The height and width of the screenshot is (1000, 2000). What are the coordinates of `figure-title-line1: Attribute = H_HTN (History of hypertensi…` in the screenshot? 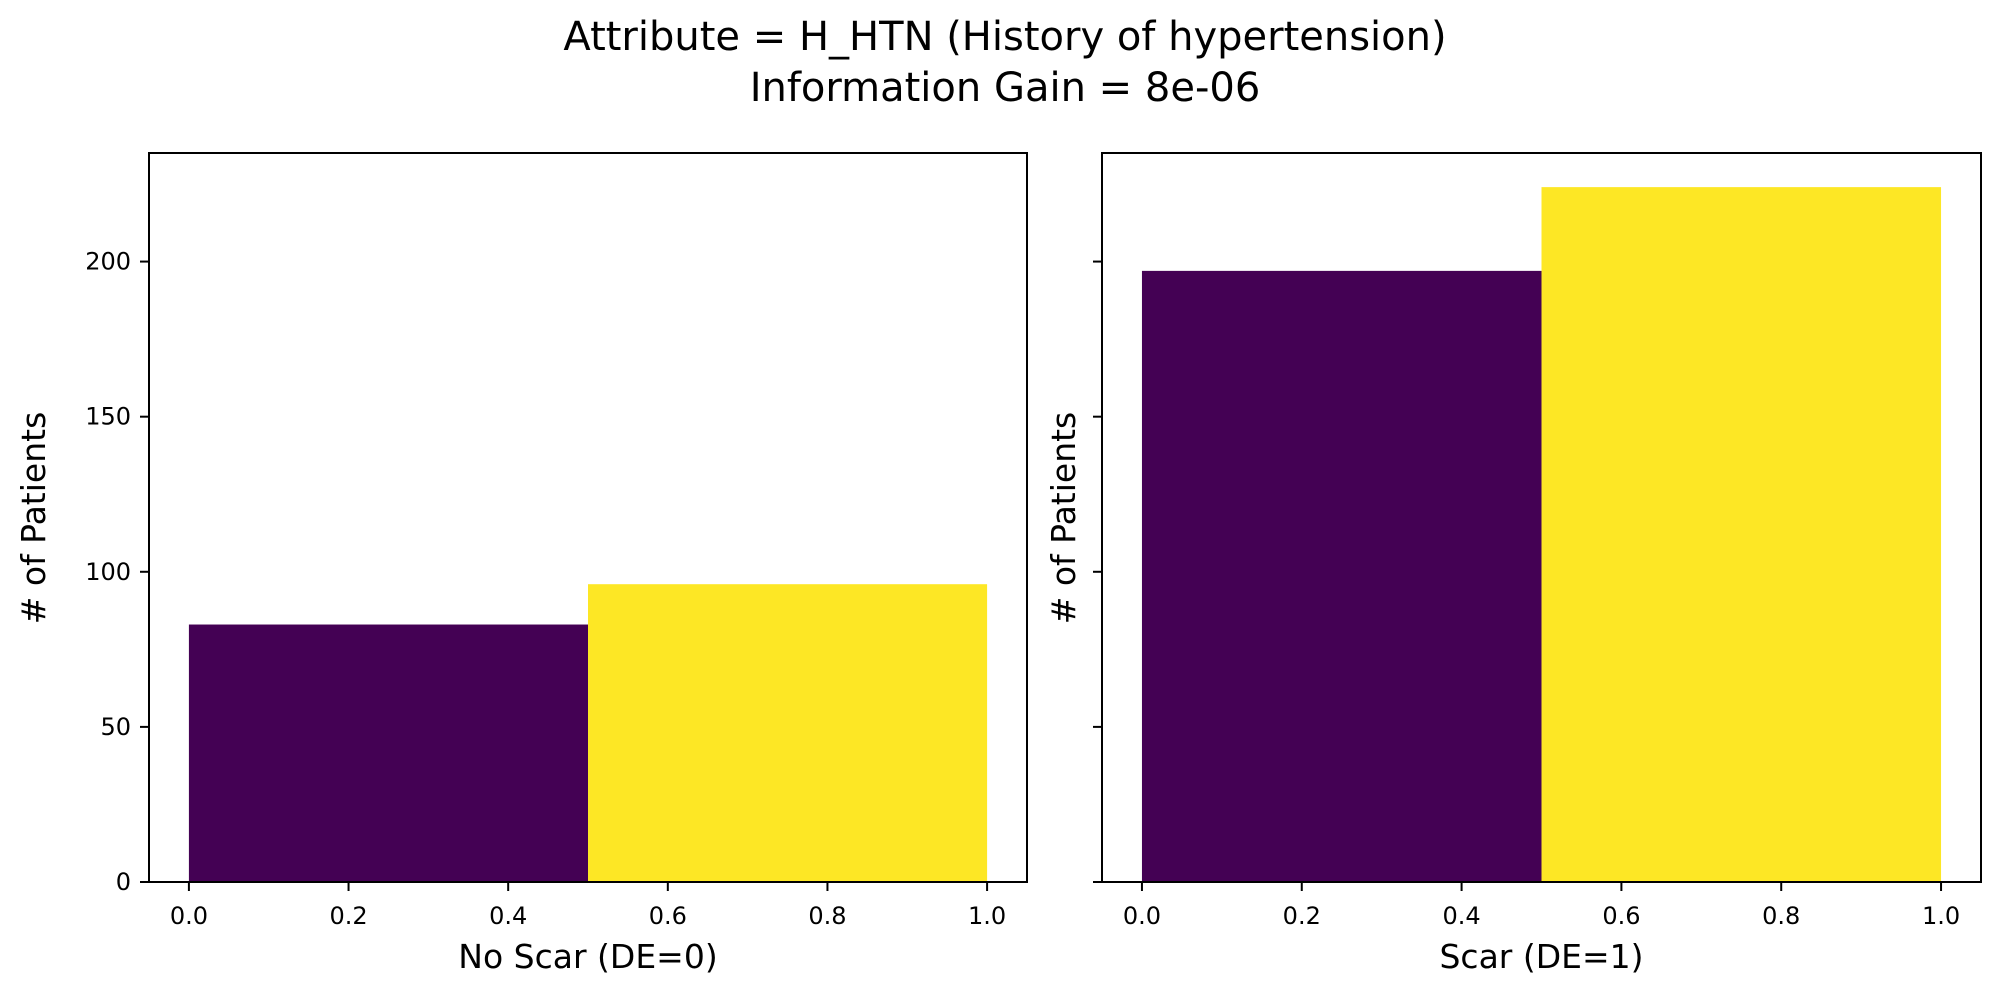 It's located at (1004, 37).